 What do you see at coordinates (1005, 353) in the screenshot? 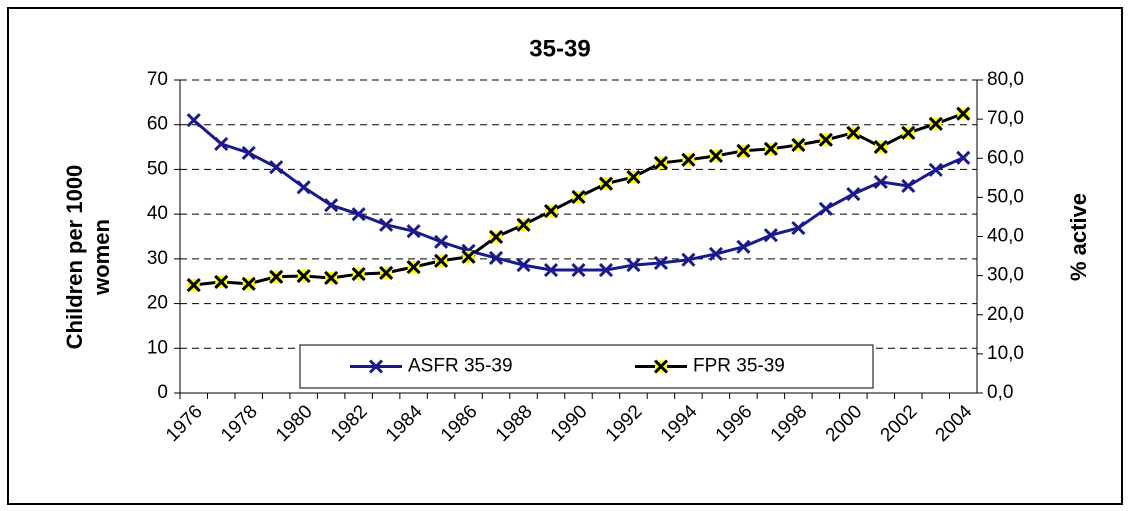
I see `y2-tick-label: 10,0` at bounding box center [1005, 353].